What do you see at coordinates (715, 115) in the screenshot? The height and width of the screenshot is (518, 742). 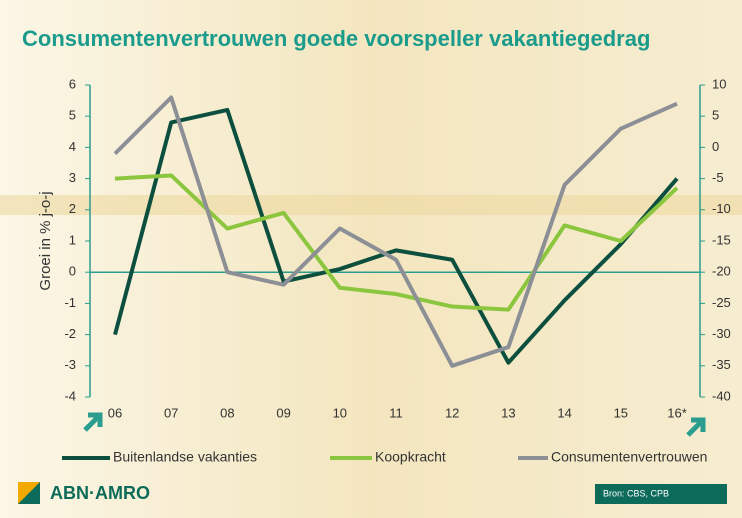 I see `y2-tick-label: 5` at bounding box center [715, 115].